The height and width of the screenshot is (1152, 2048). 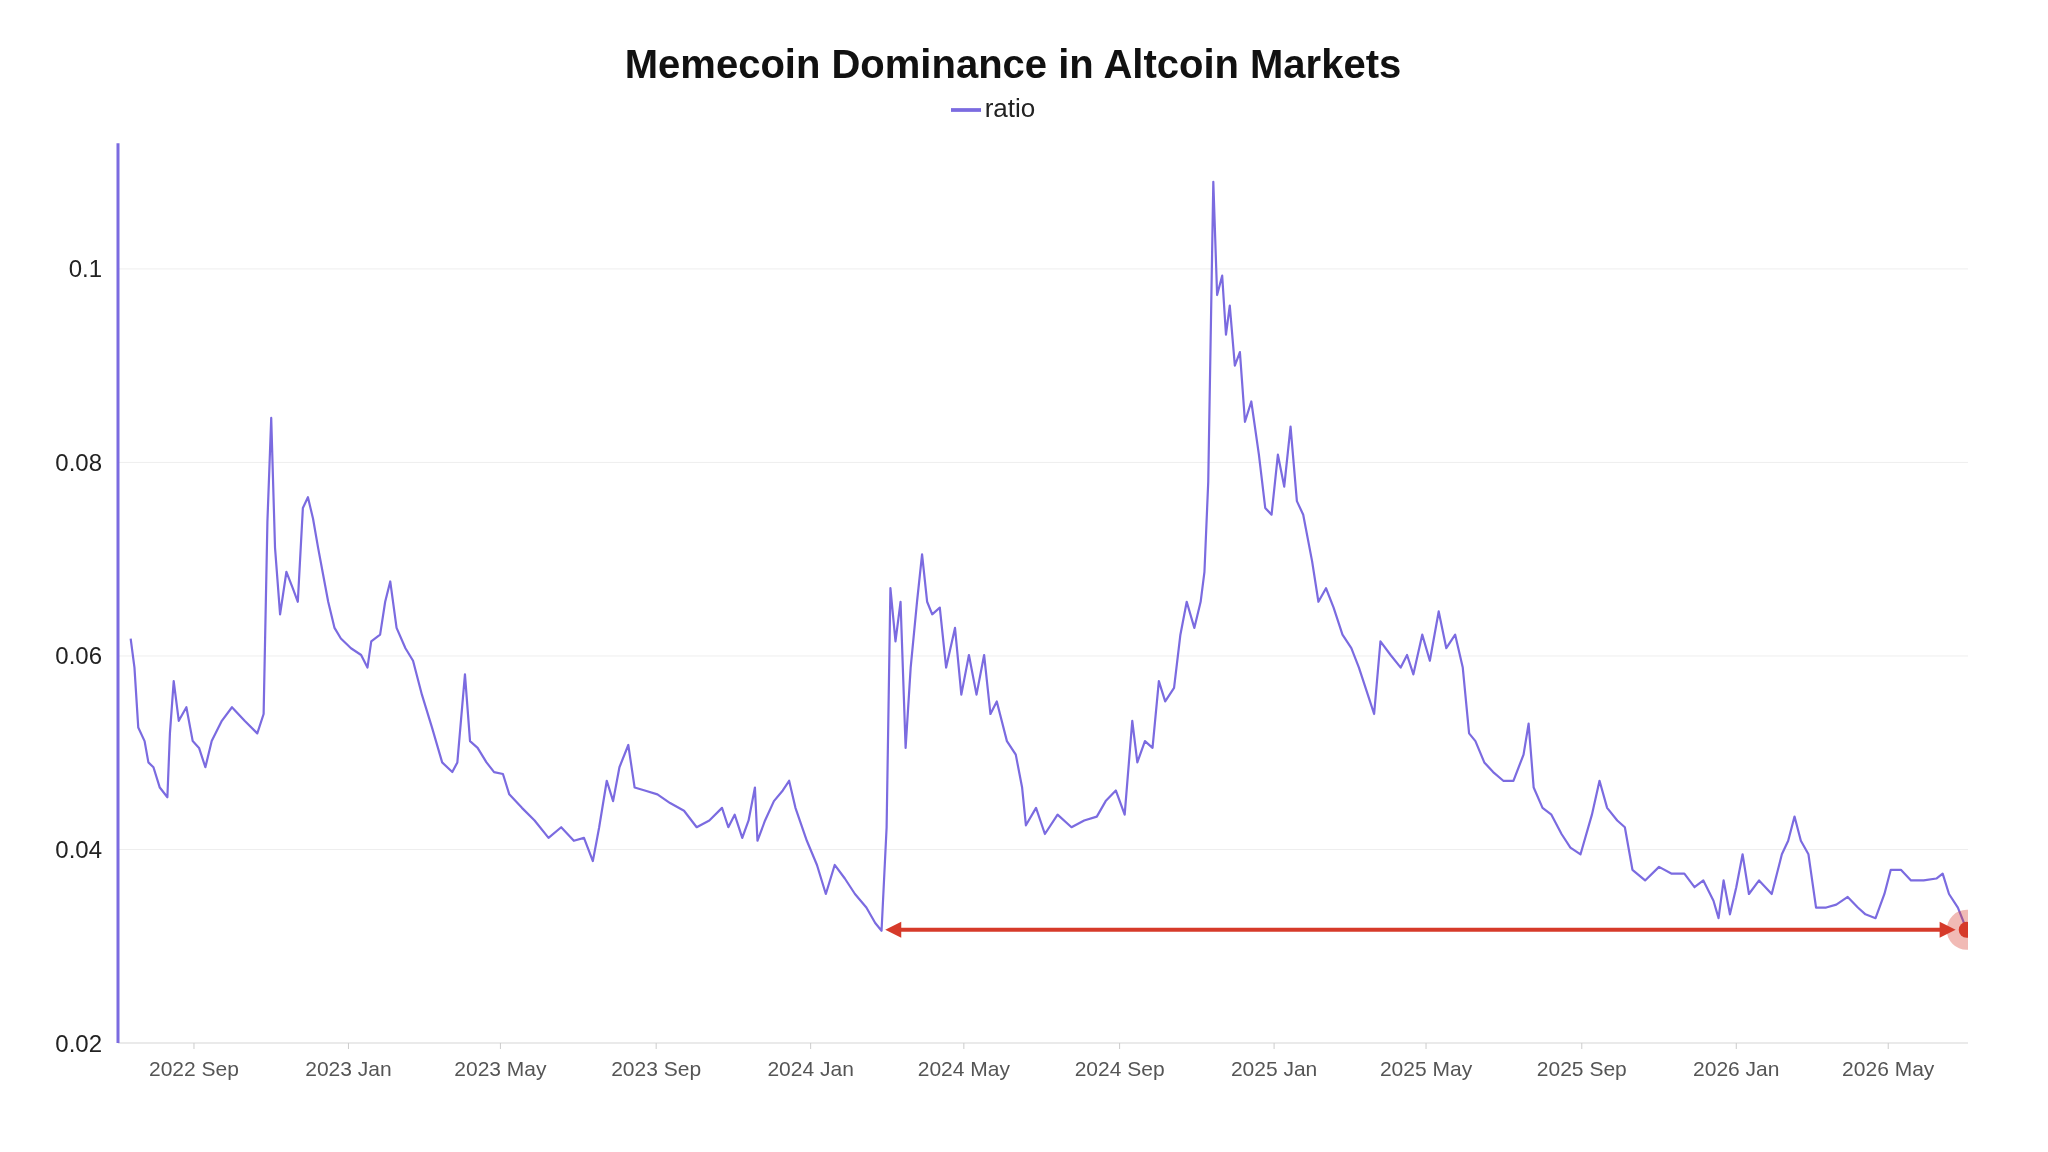 What do you see at coordinates (194, 1068) in the screenshot?
I see `x-tick-label: 2022 Sep` at bounding box center [194, 1068].